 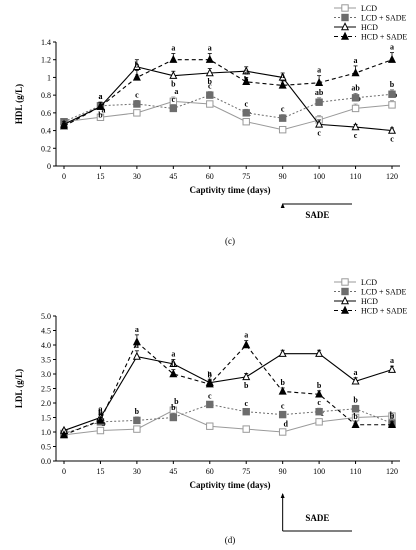 What do you see at coordinates (246, 471) in the screenshot?
I see `x-tick-label: 75` at bounding box center [246, 471].